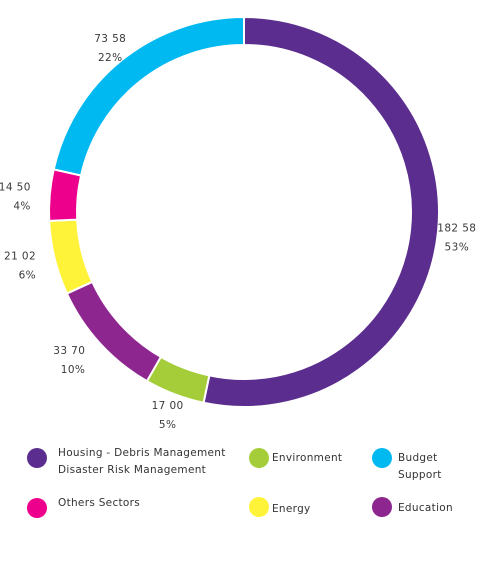 The height and width of the screenshot is (563, 488). What do you see at coordinates (15, 187) in the screenshot?
I see `value-label-others-sectors: 14 50` at bounding box center [15, 187].